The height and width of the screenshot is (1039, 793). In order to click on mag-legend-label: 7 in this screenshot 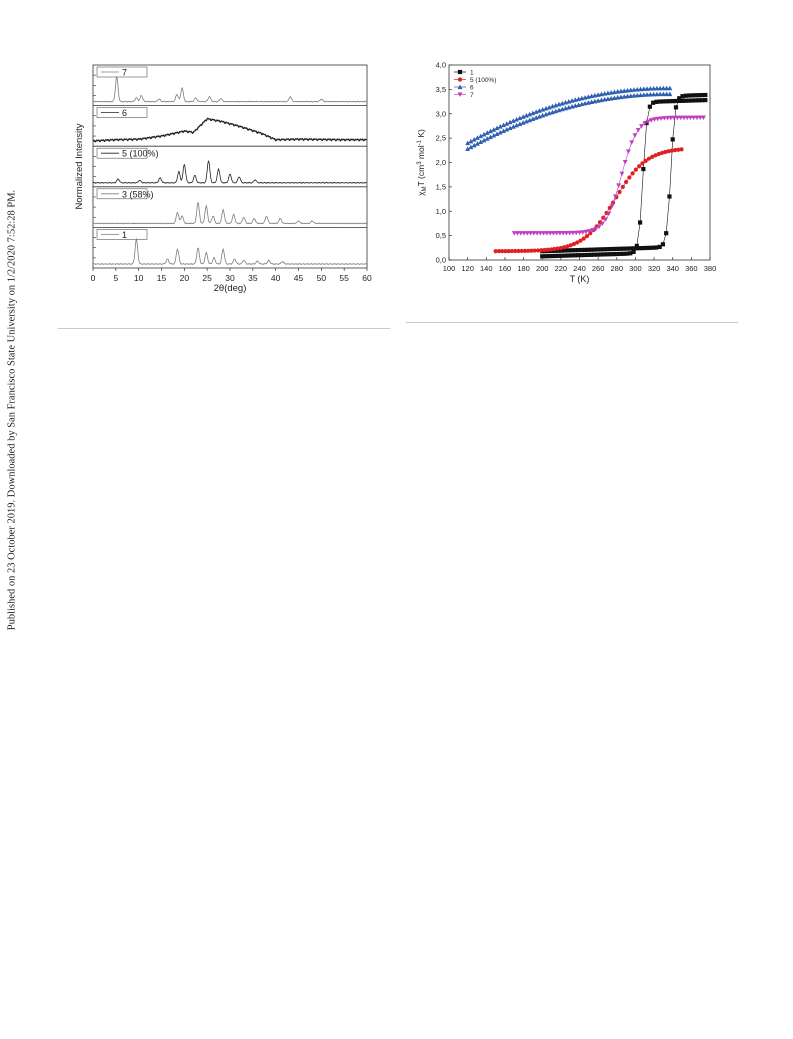, I will do `click(472, 95)`.